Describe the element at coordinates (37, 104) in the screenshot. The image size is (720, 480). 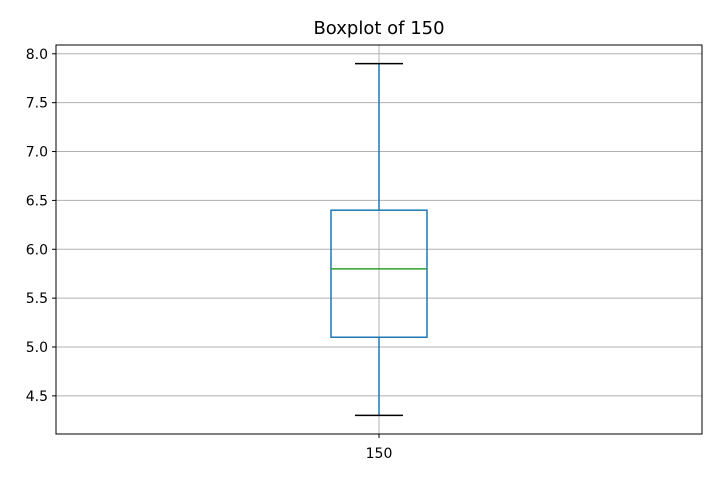
I see `y-tick-label: 7.5` at that location.